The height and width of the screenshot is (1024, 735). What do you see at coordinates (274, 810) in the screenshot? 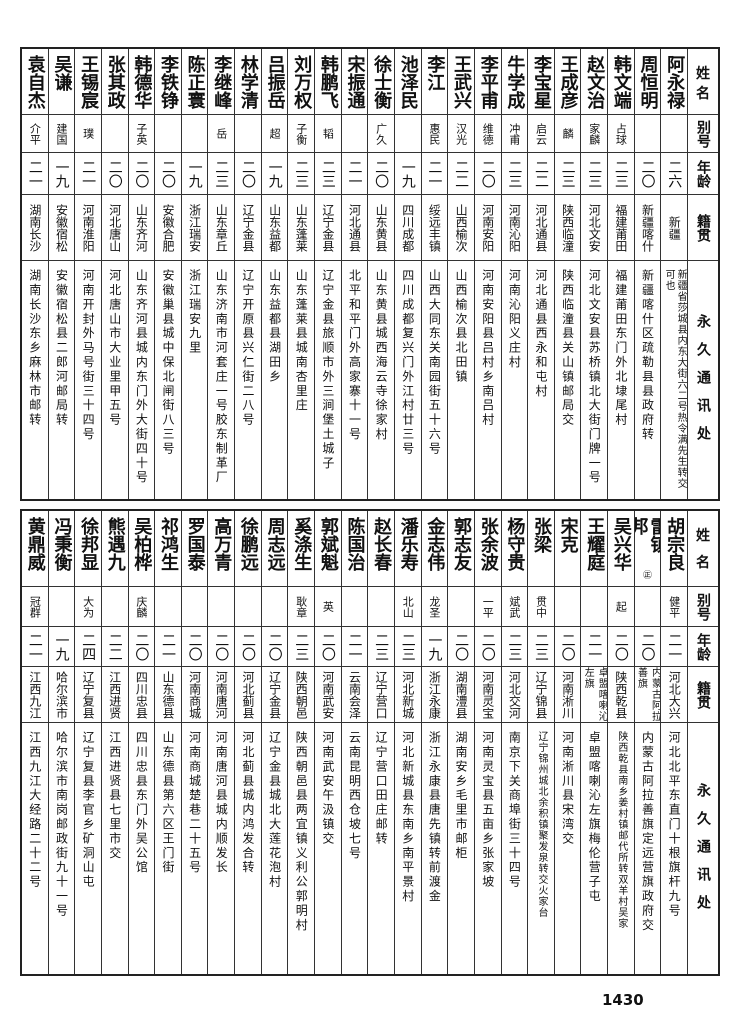
I see `address-text: 辽宁金县城北大莲花泡村` at bounding box center [274, 810].